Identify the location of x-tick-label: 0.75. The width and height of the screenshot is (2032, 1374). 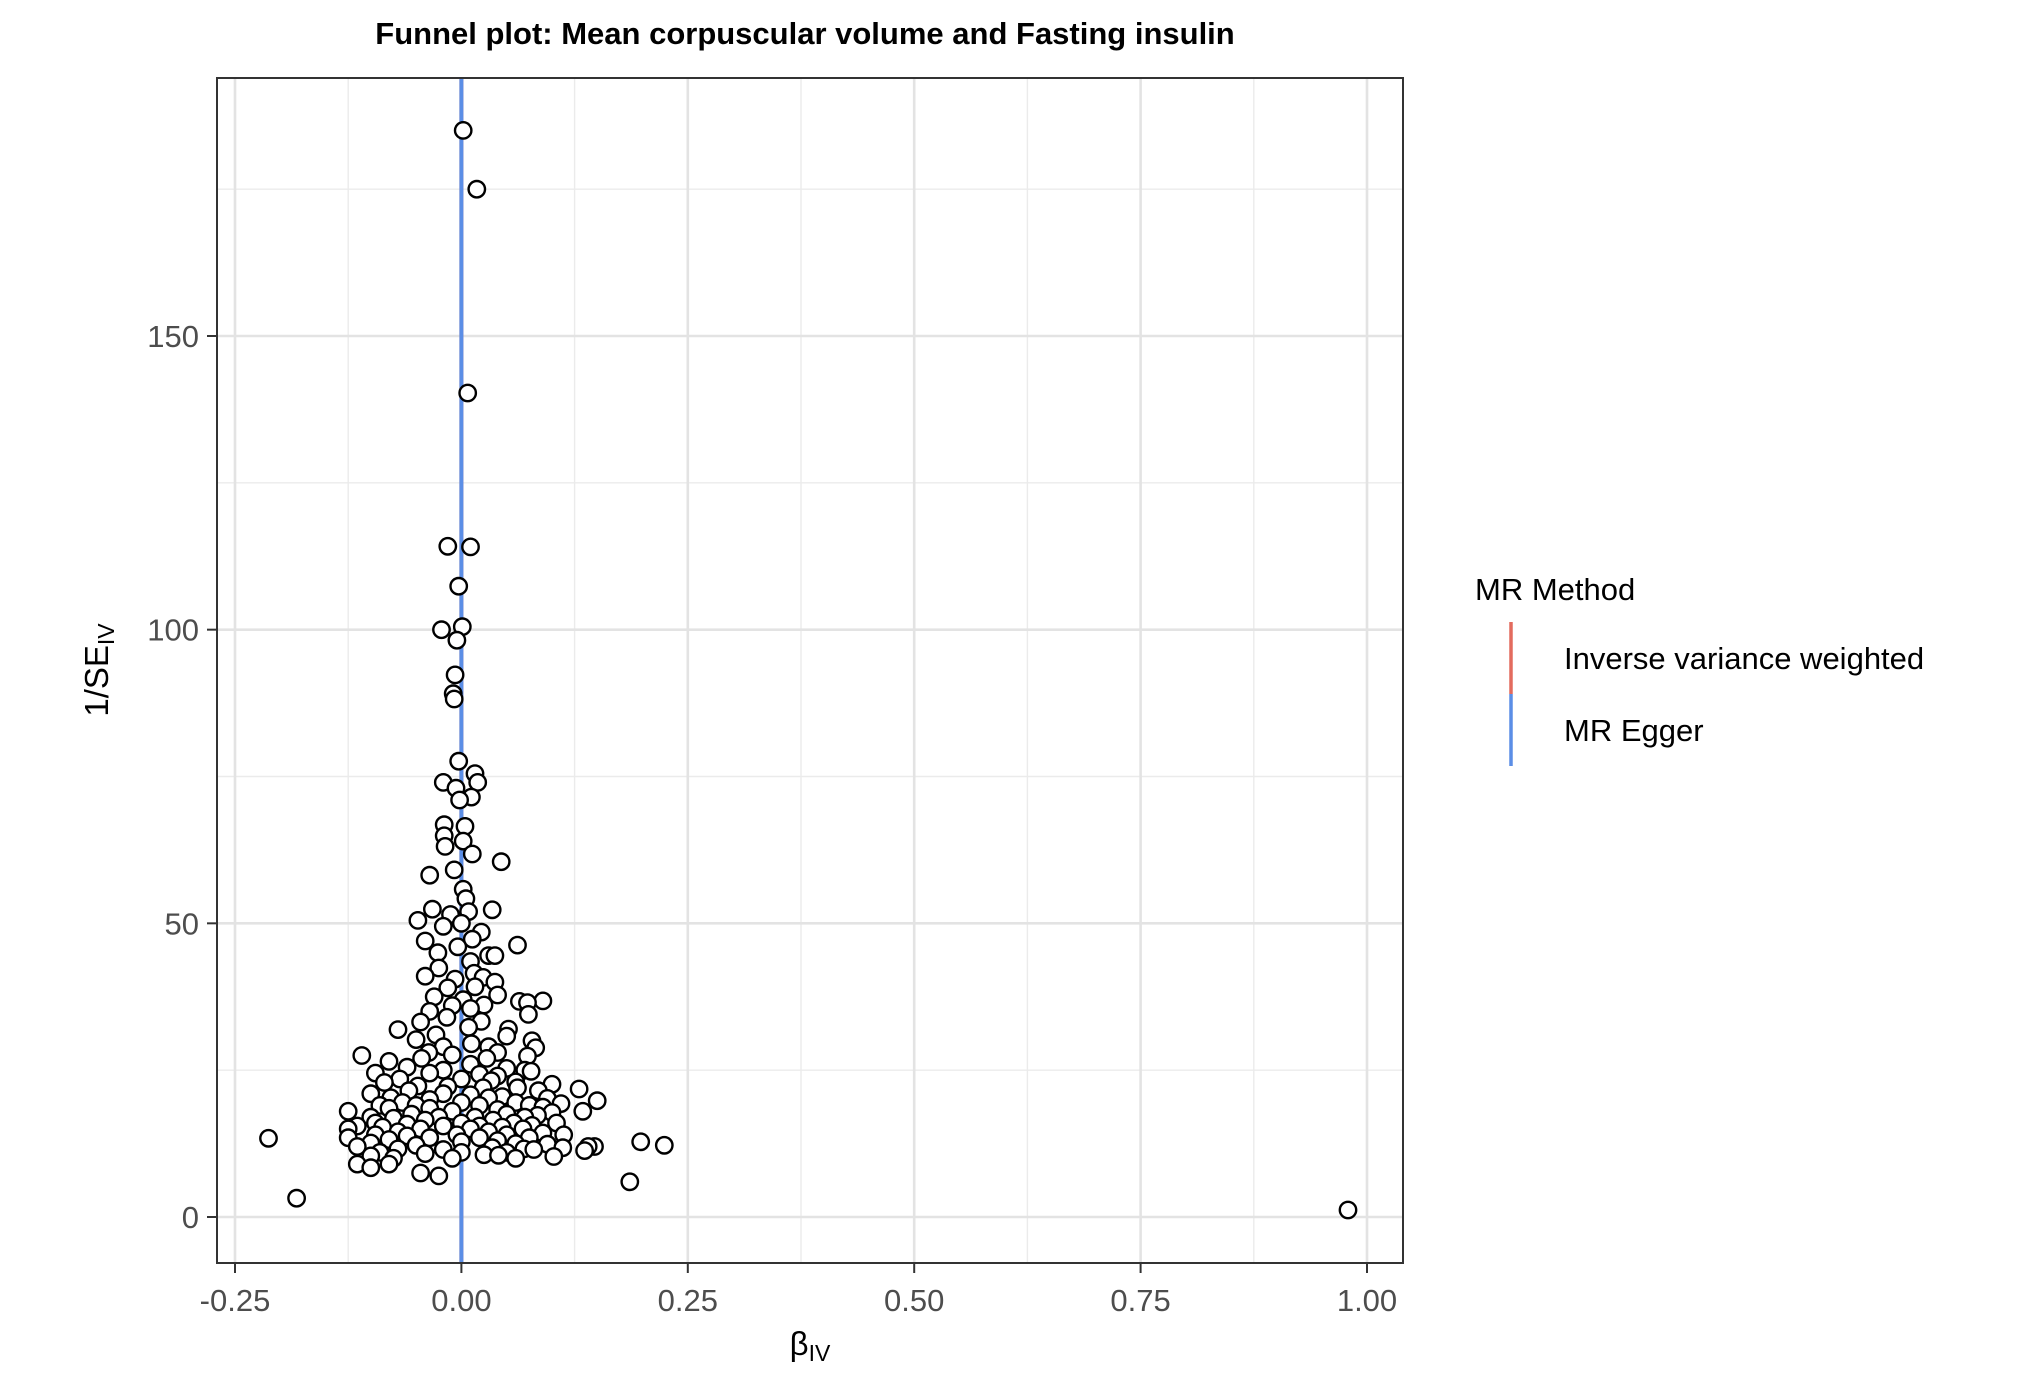
(1140, 1300).